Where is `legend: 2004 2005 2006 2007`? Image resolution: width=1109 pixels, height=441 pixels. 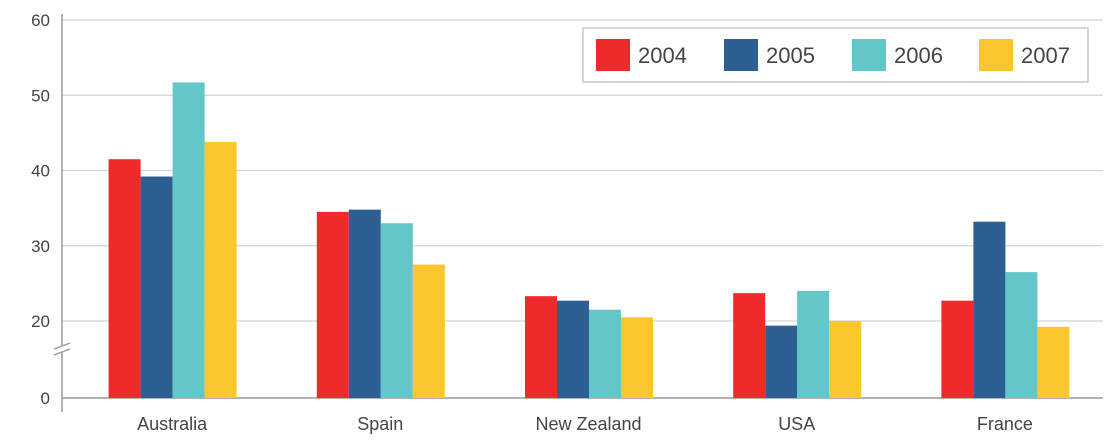 legend: 2004 2005 2006 2007 is located at coordinates (835, 55).